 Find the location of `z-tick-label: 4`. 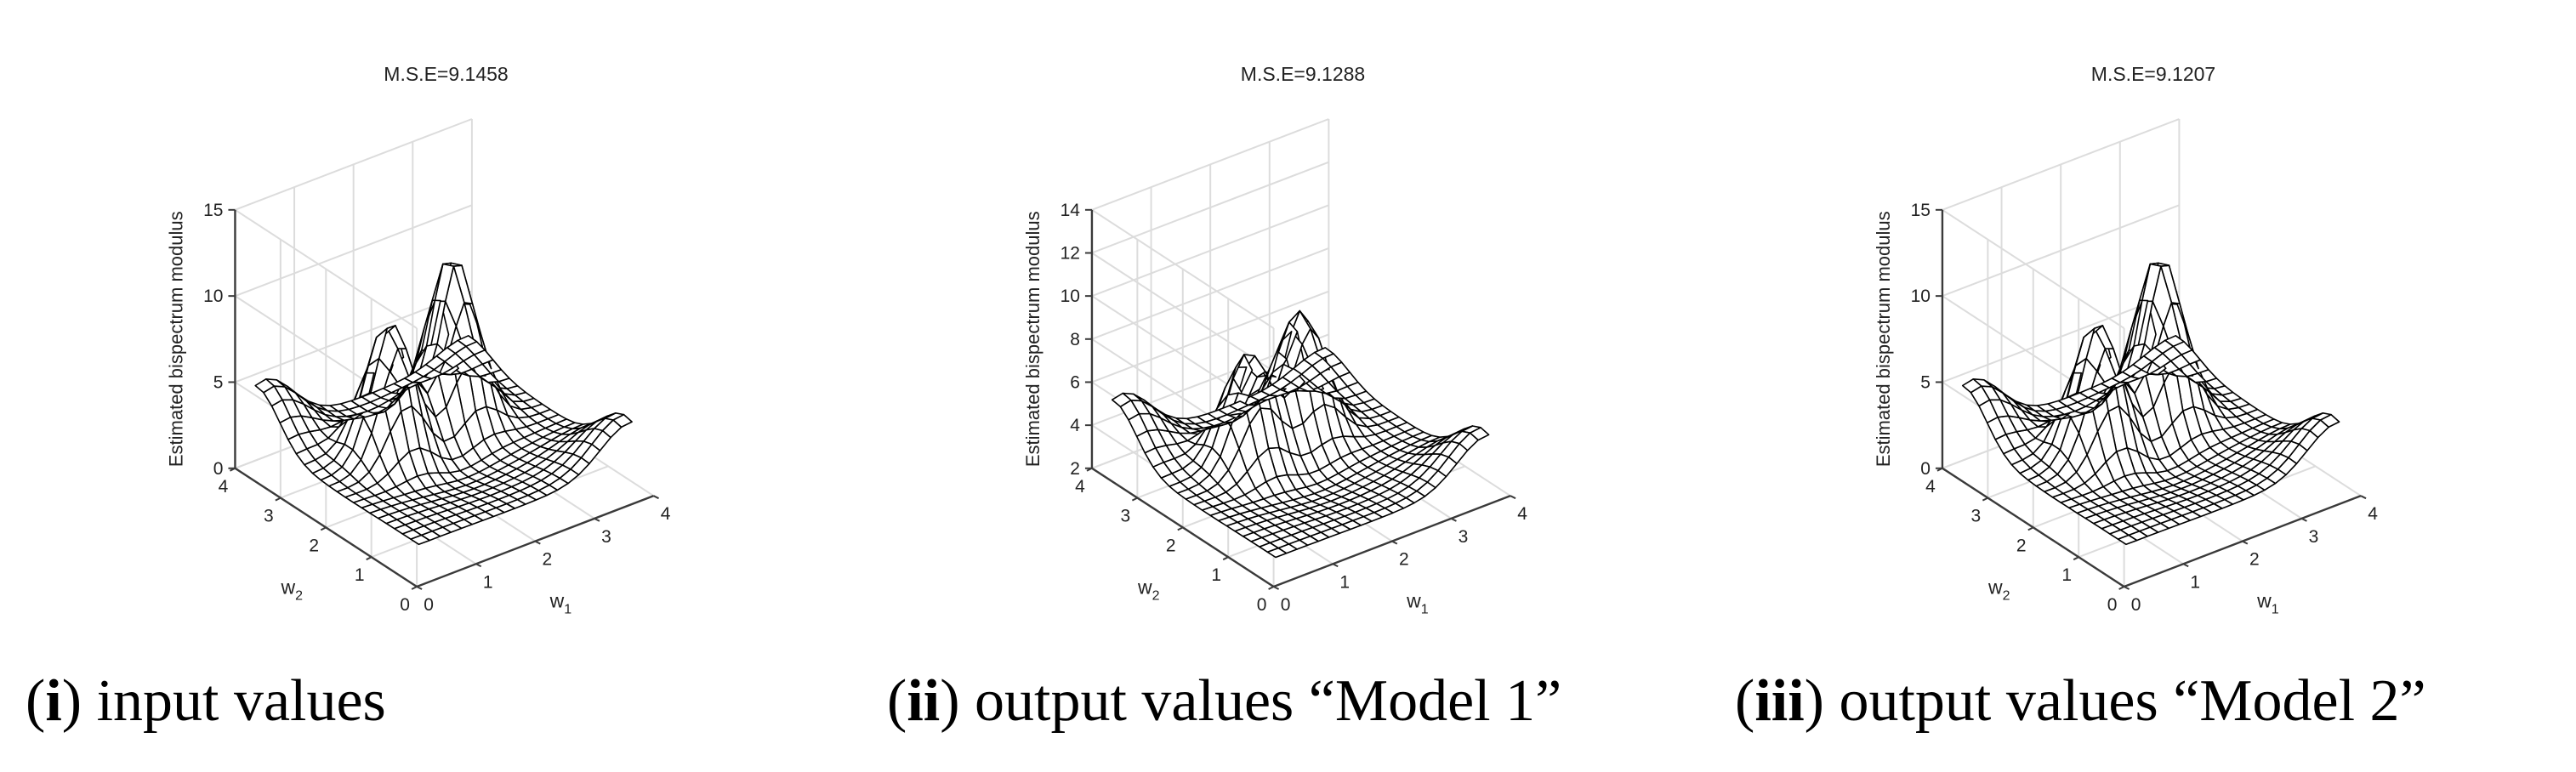

z-tick-label: 4 is located at coordinates (1075, 425).